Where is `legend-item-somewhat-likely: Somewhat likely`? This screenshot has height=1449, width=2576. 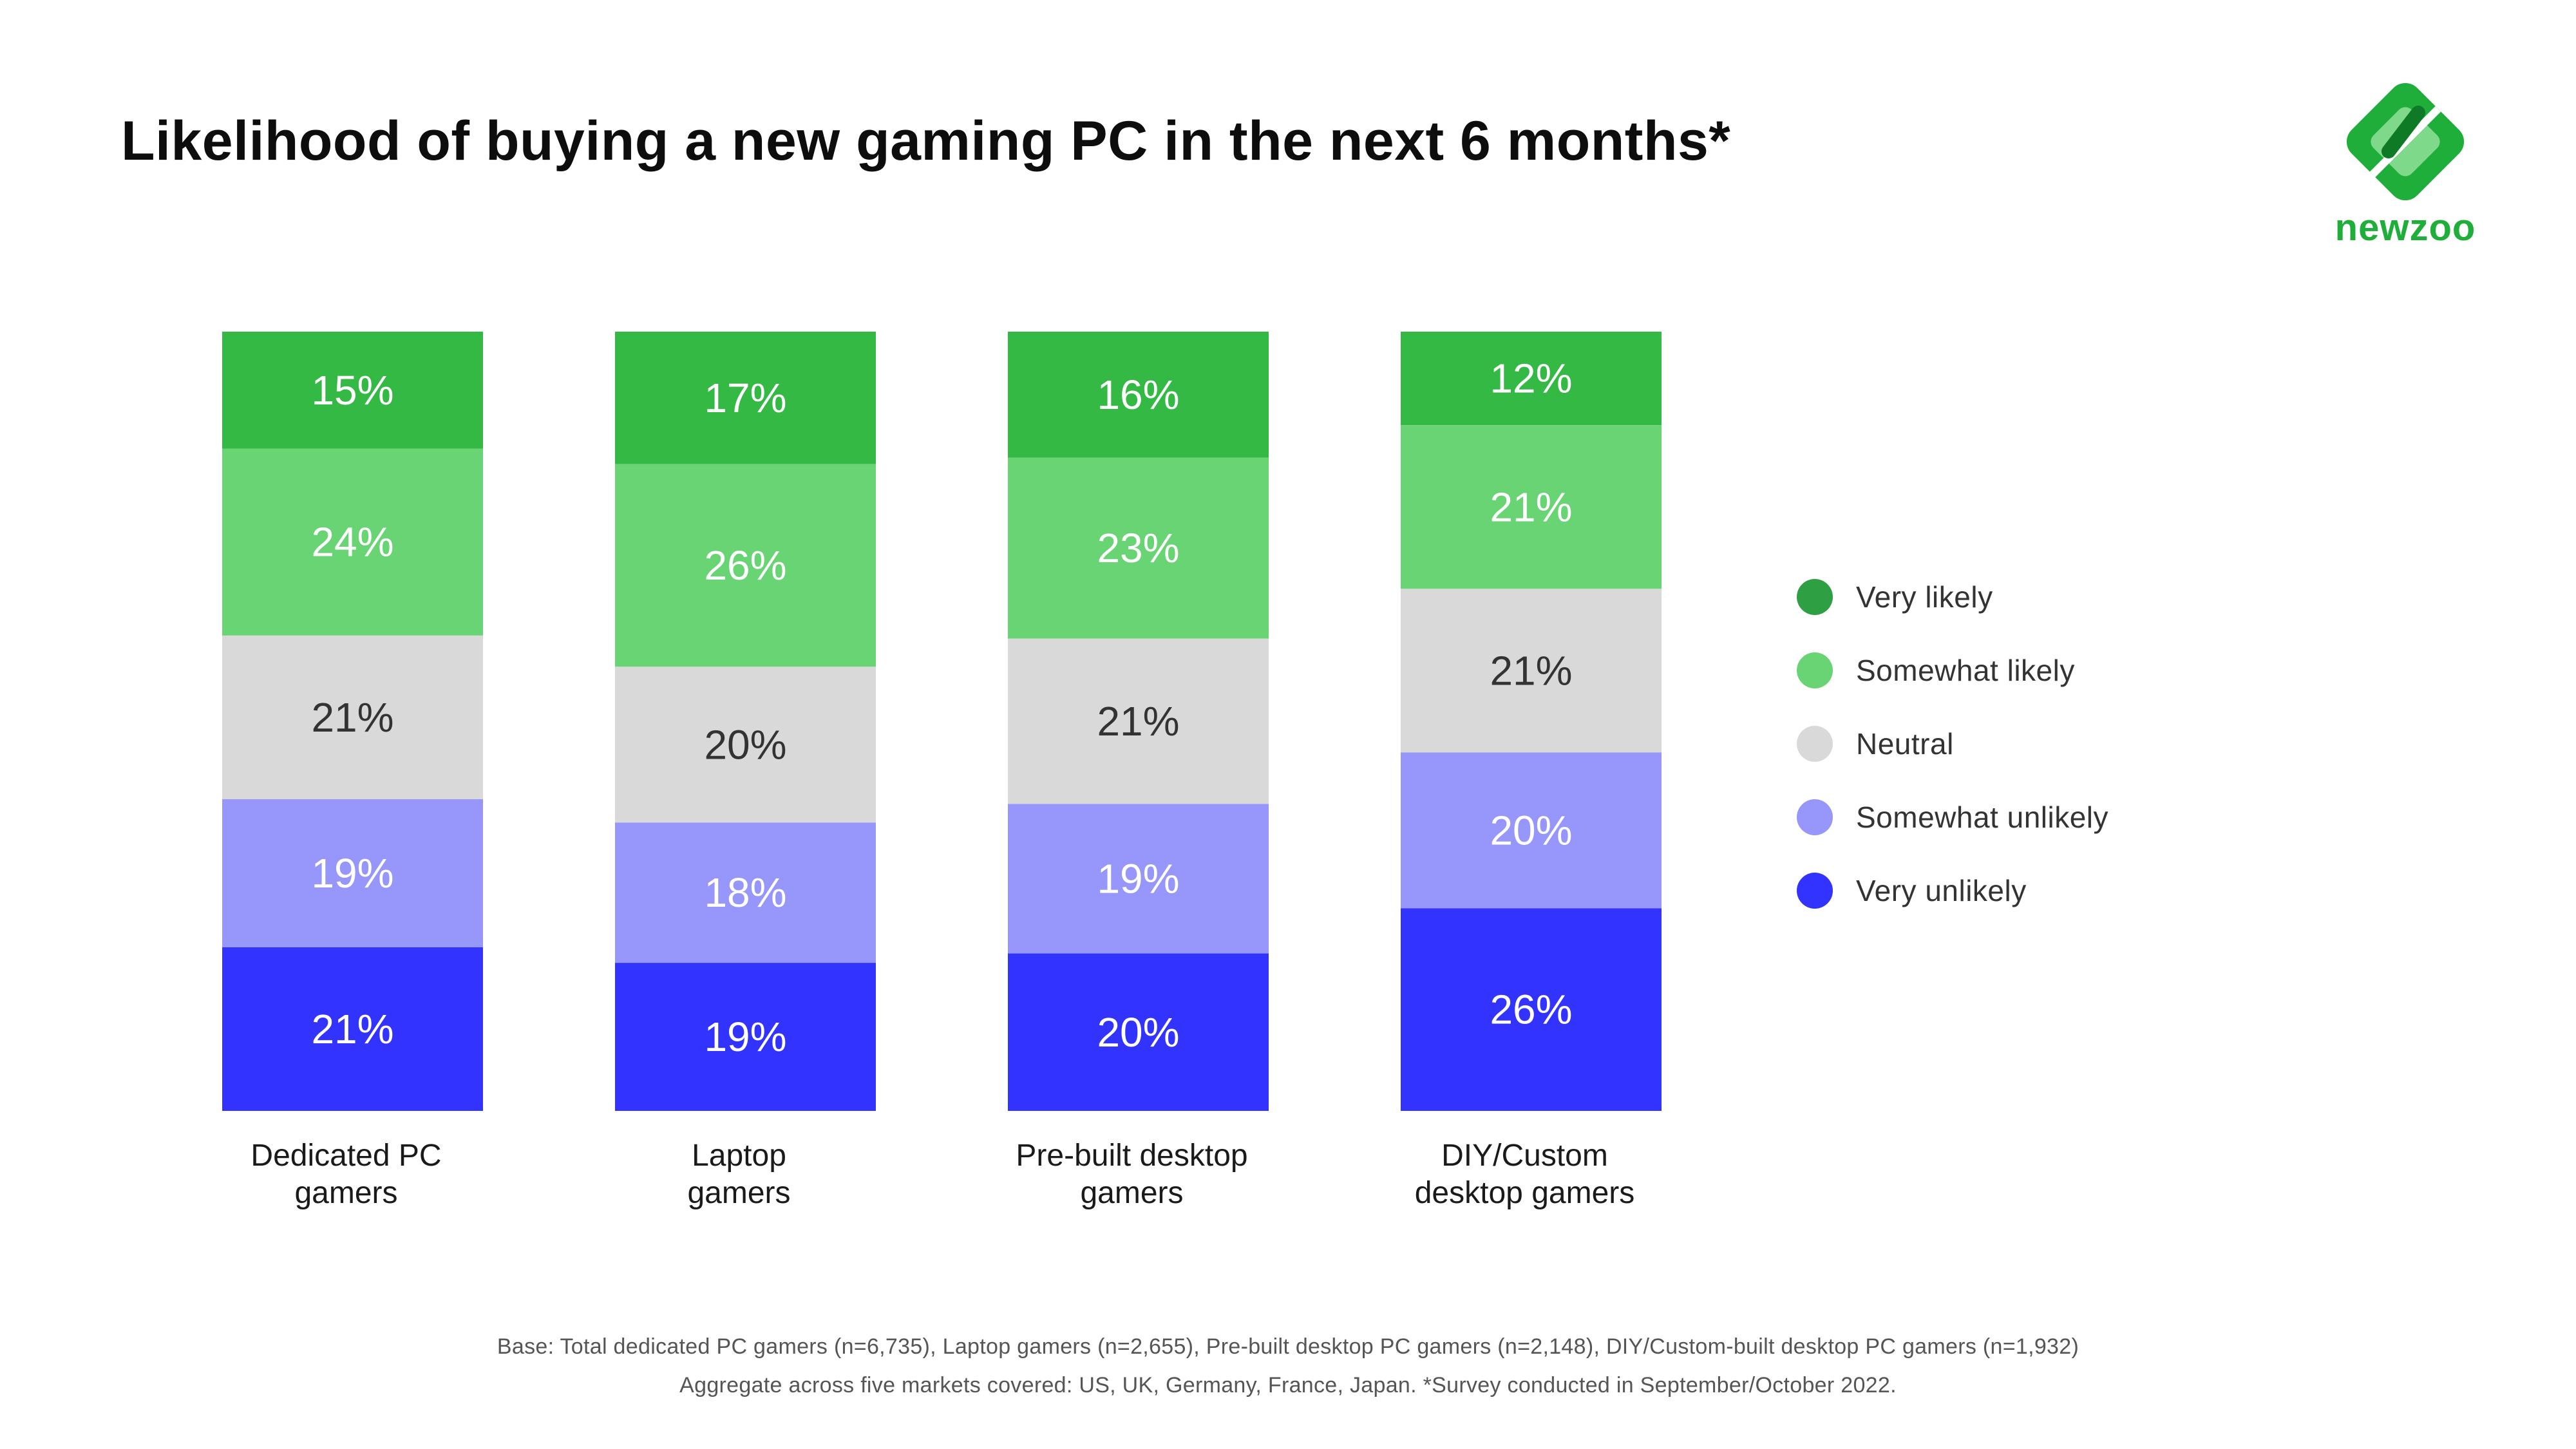 legend-item-somewhat-likely: Somewhat likely is located at coordinates (1952, 670).